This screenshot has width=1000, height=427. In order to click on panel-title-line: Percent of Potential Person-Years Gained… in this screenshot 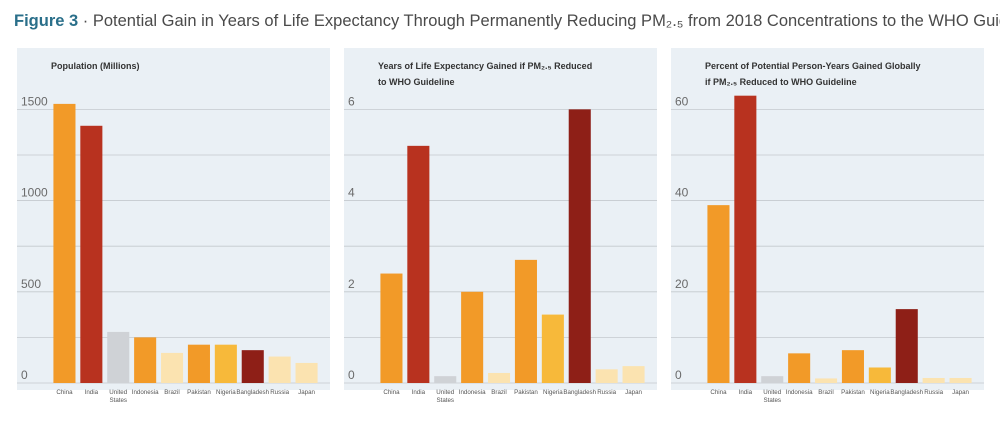, I will do `click(813, 66)`.